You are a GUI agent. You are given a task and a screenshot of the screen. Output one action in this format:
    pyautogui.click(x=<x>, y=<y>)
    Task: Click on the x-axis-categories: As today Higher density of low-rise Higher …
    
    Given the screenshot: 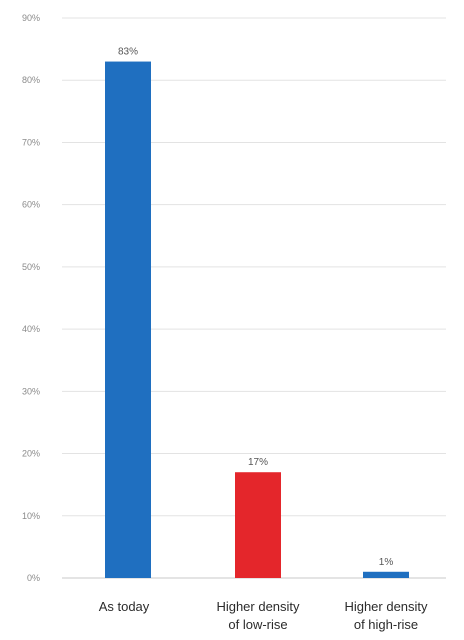 What is the action you would take?
    pyautogui.click(x=263, y=615)
    